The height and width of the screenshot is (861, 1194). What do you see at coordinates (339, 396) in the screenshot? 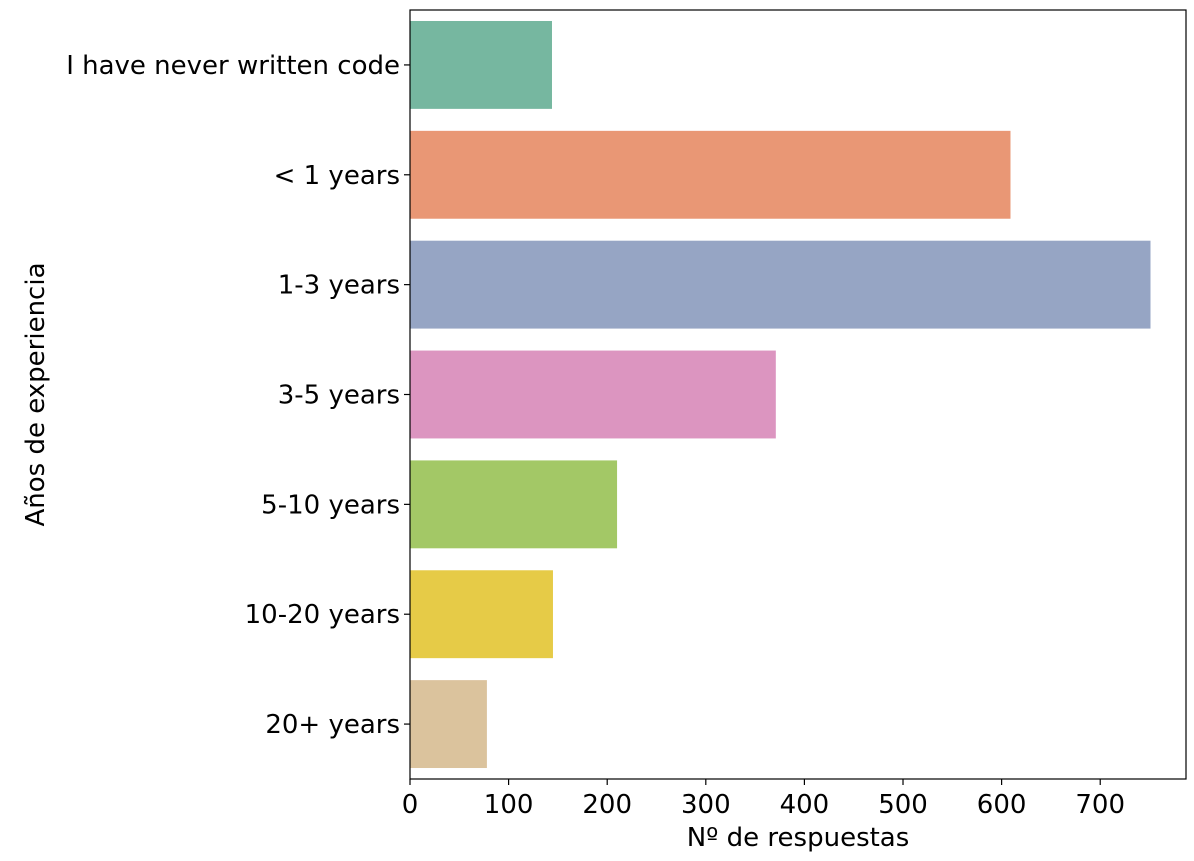
I see `y-tick-label: 3-5 years` at bounding box center [339, 396].